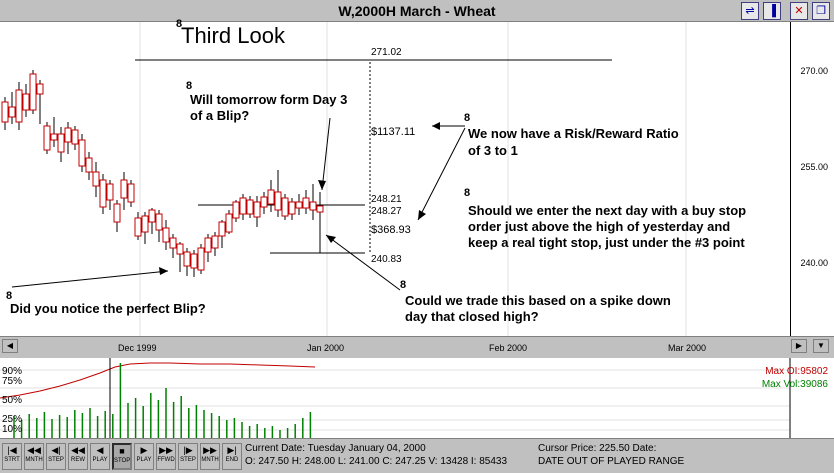 The image size is (834, 473). Describe the element at coordinates (56, 456) in the screenshot. I see `step-back-button: ◀| STEP` at that location.